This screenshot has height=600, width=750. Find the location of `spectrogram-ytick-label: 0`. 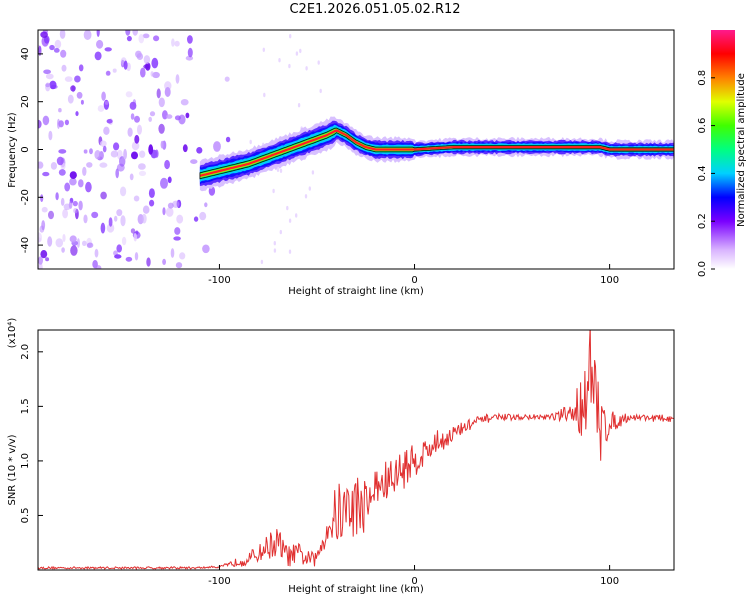

spectrogram-ytick-label: 0 is located at coordinates (25, 149).